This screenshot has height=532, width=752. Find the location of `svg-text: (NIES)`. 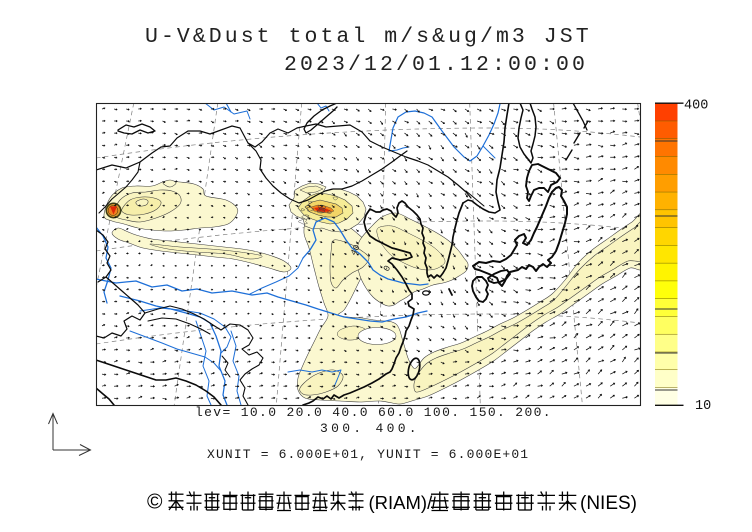

svg-text: (NIES) is located at coordinates (608, 503).